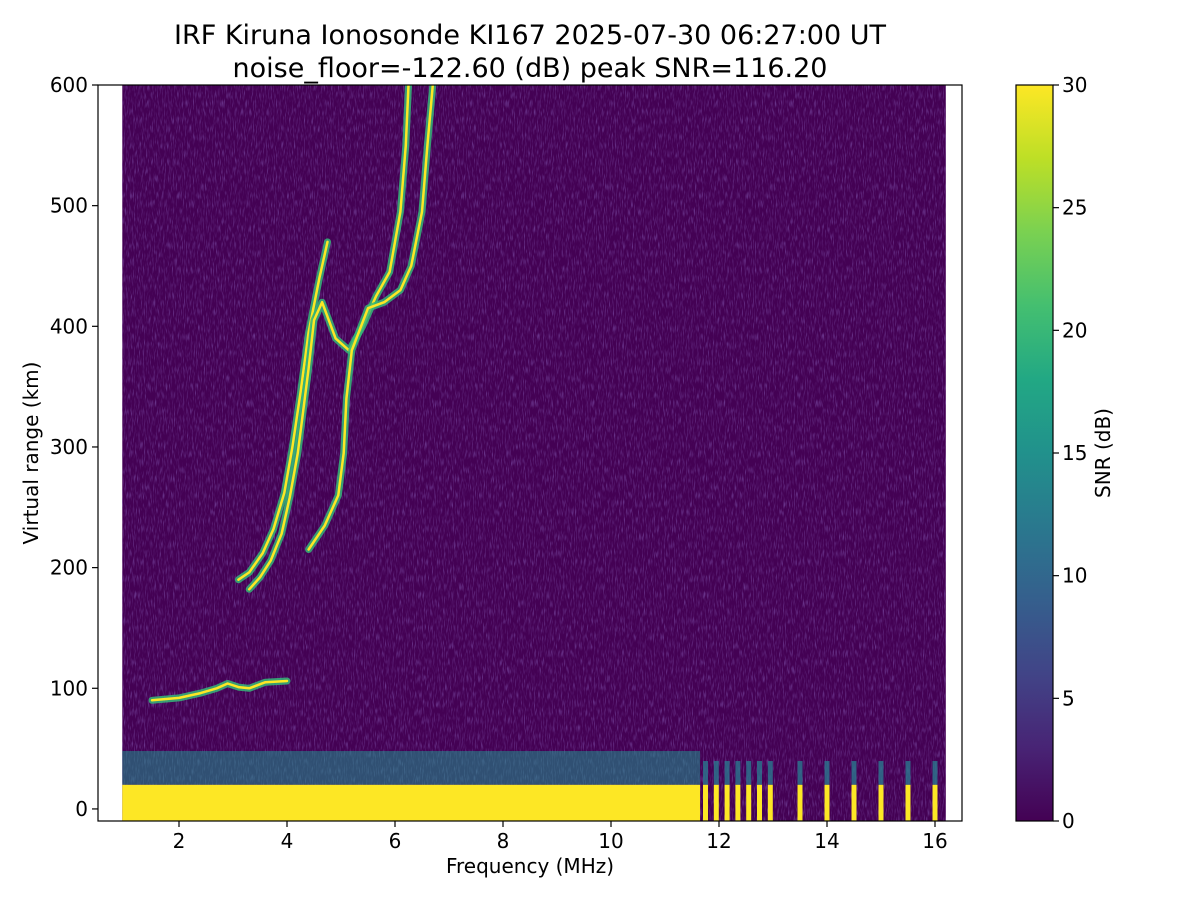 The width and height of the screenshot is (1200, 900). What do you see at coordinates (826, 841) in the screenshot?
I see `x-tick-label: 14` at bounding box center [826, 841].